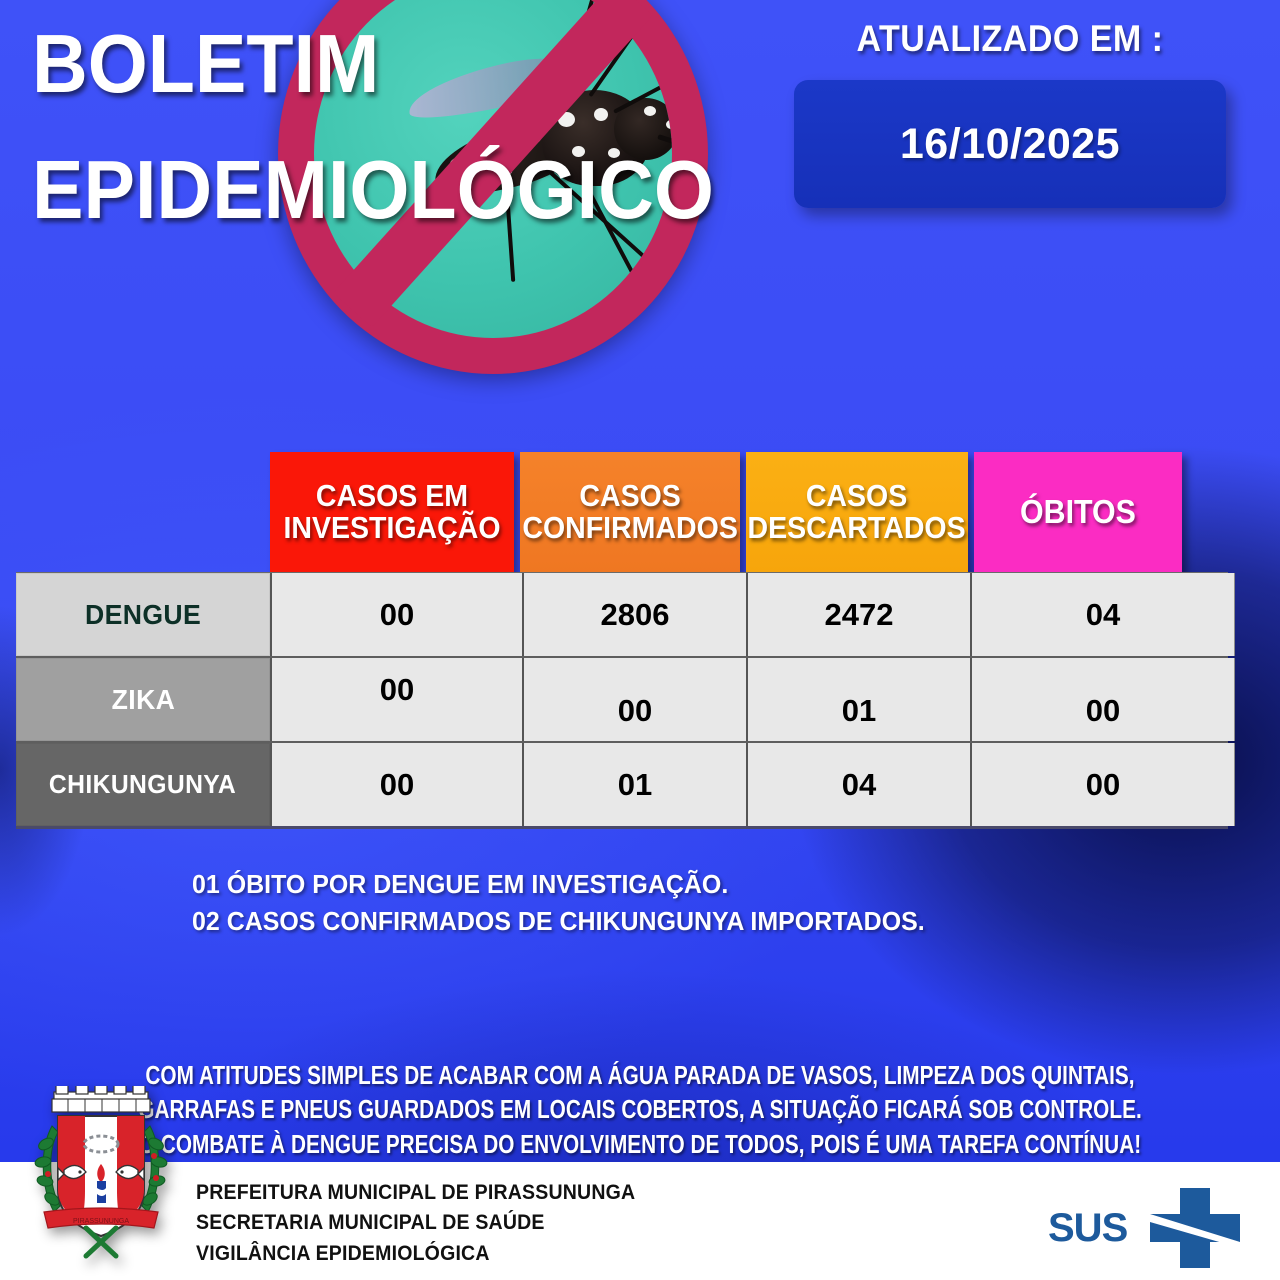  I want to click on table-row: CHIKUNGUNYA 00 01 04 00, so click(625, 786).